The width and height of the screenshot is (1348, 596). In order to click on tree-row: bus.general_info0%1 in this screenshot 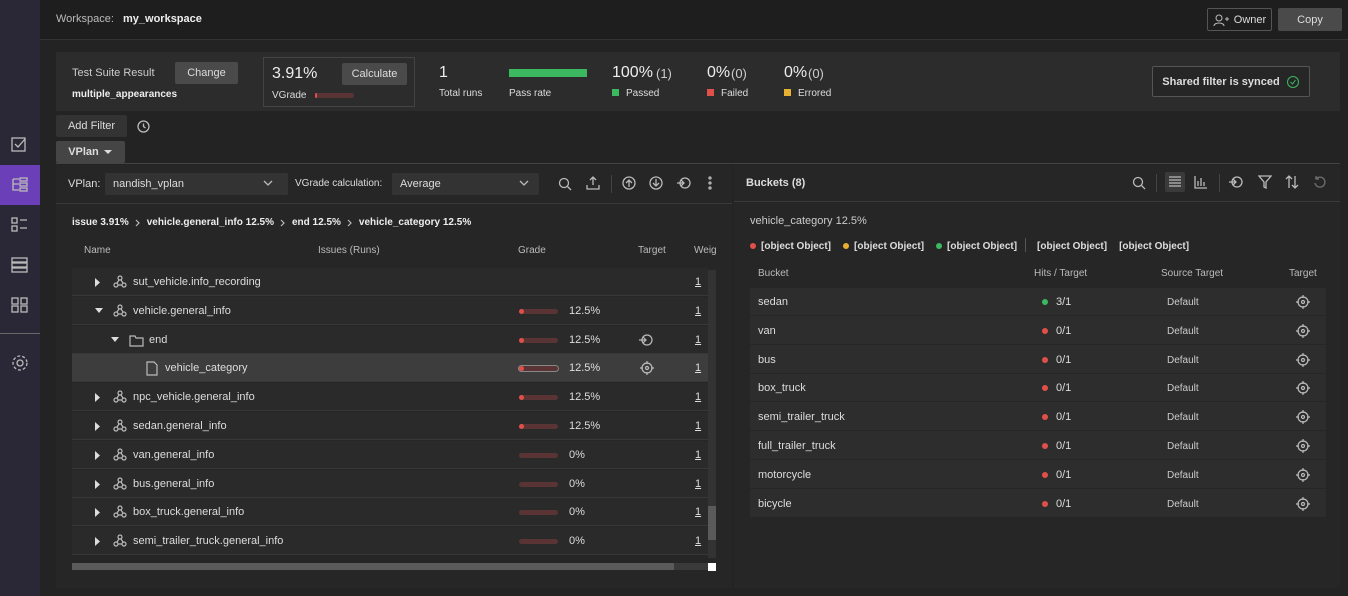, I will do `click(390, 484)`.